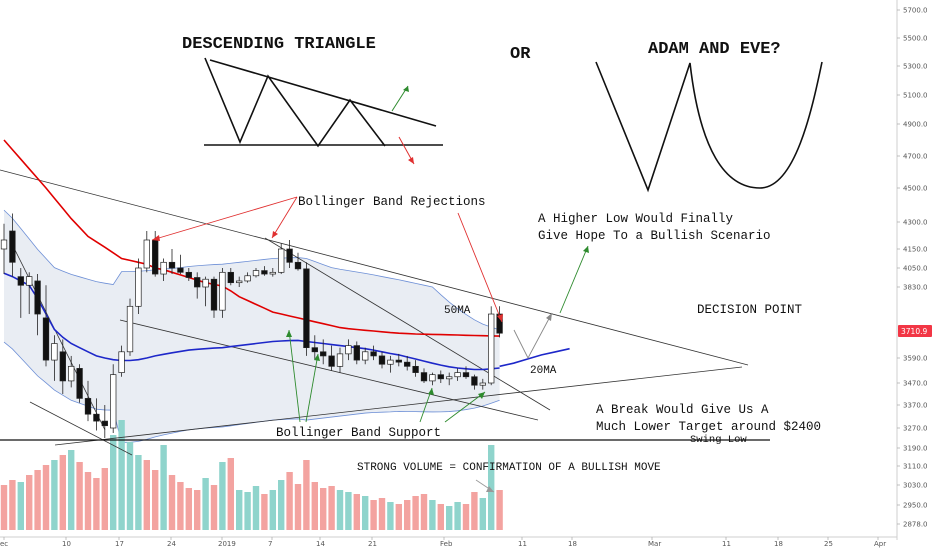  What do you see at coordinates (915, 331) in the screenshot?
I see `current-price-badge` at bounding box center [915, 331].